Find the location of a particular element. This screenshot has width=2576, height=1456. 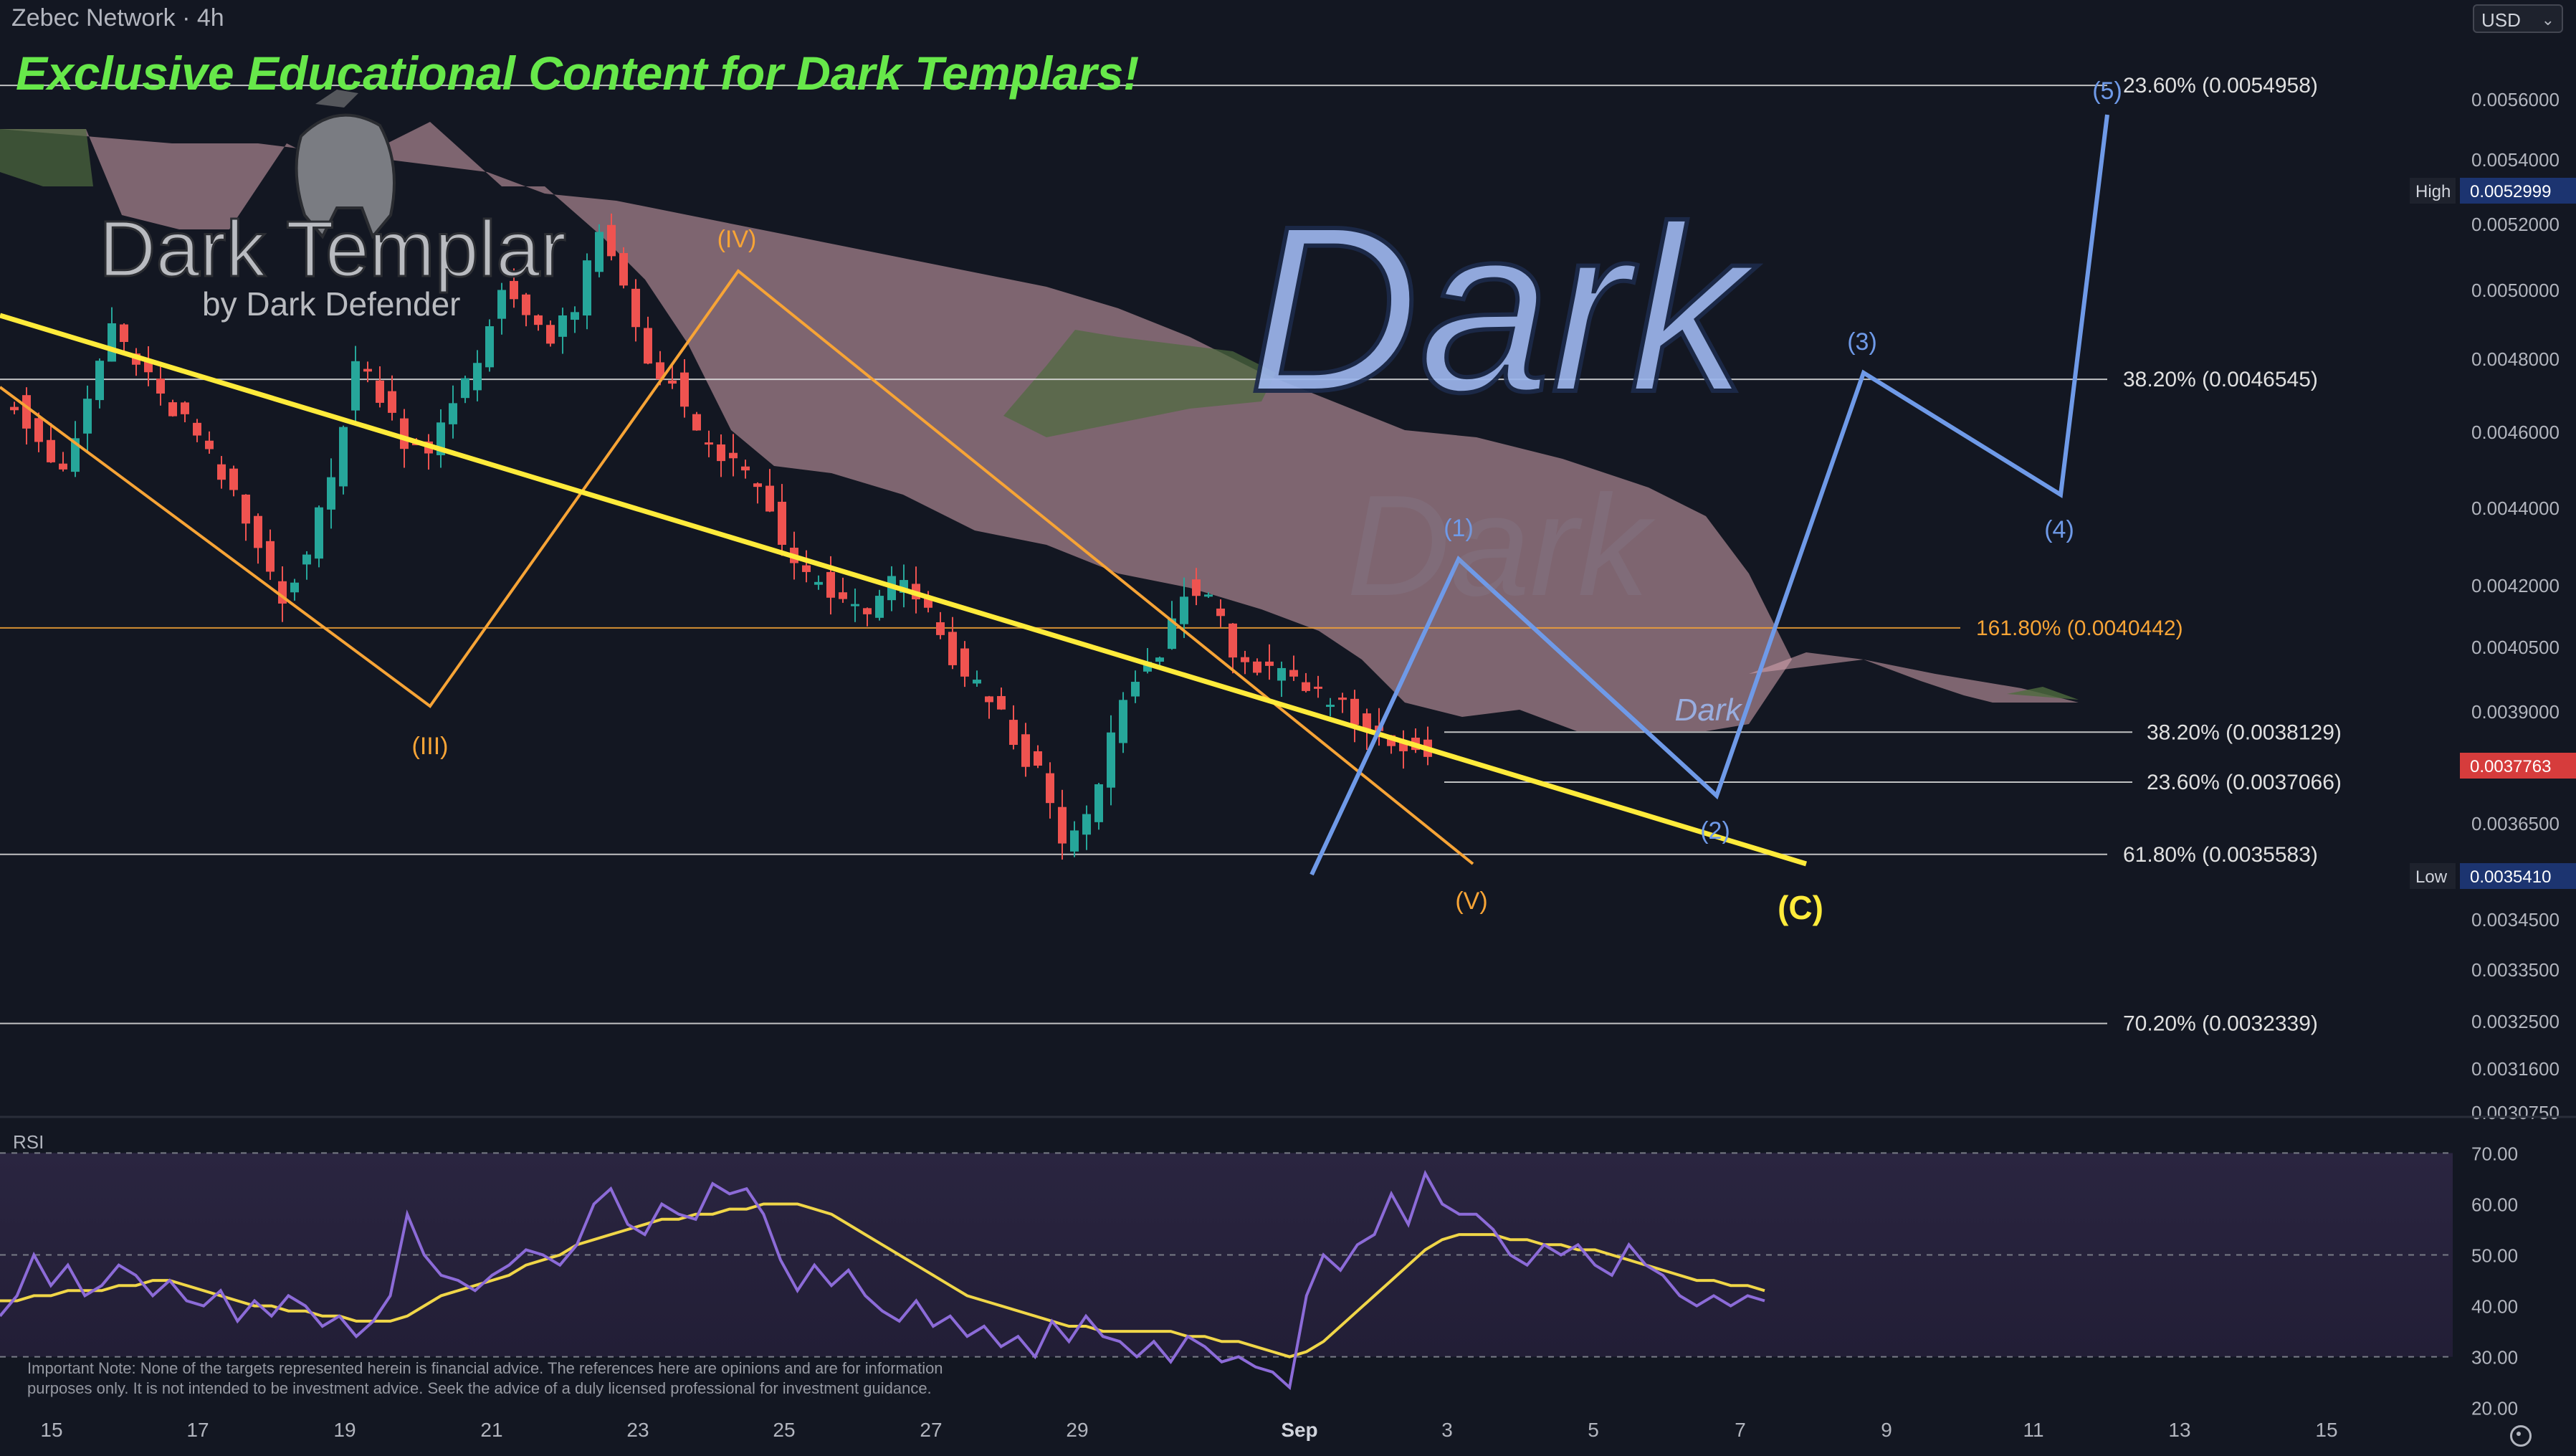

badge-value-bg is located at coordinates (2518, 876).